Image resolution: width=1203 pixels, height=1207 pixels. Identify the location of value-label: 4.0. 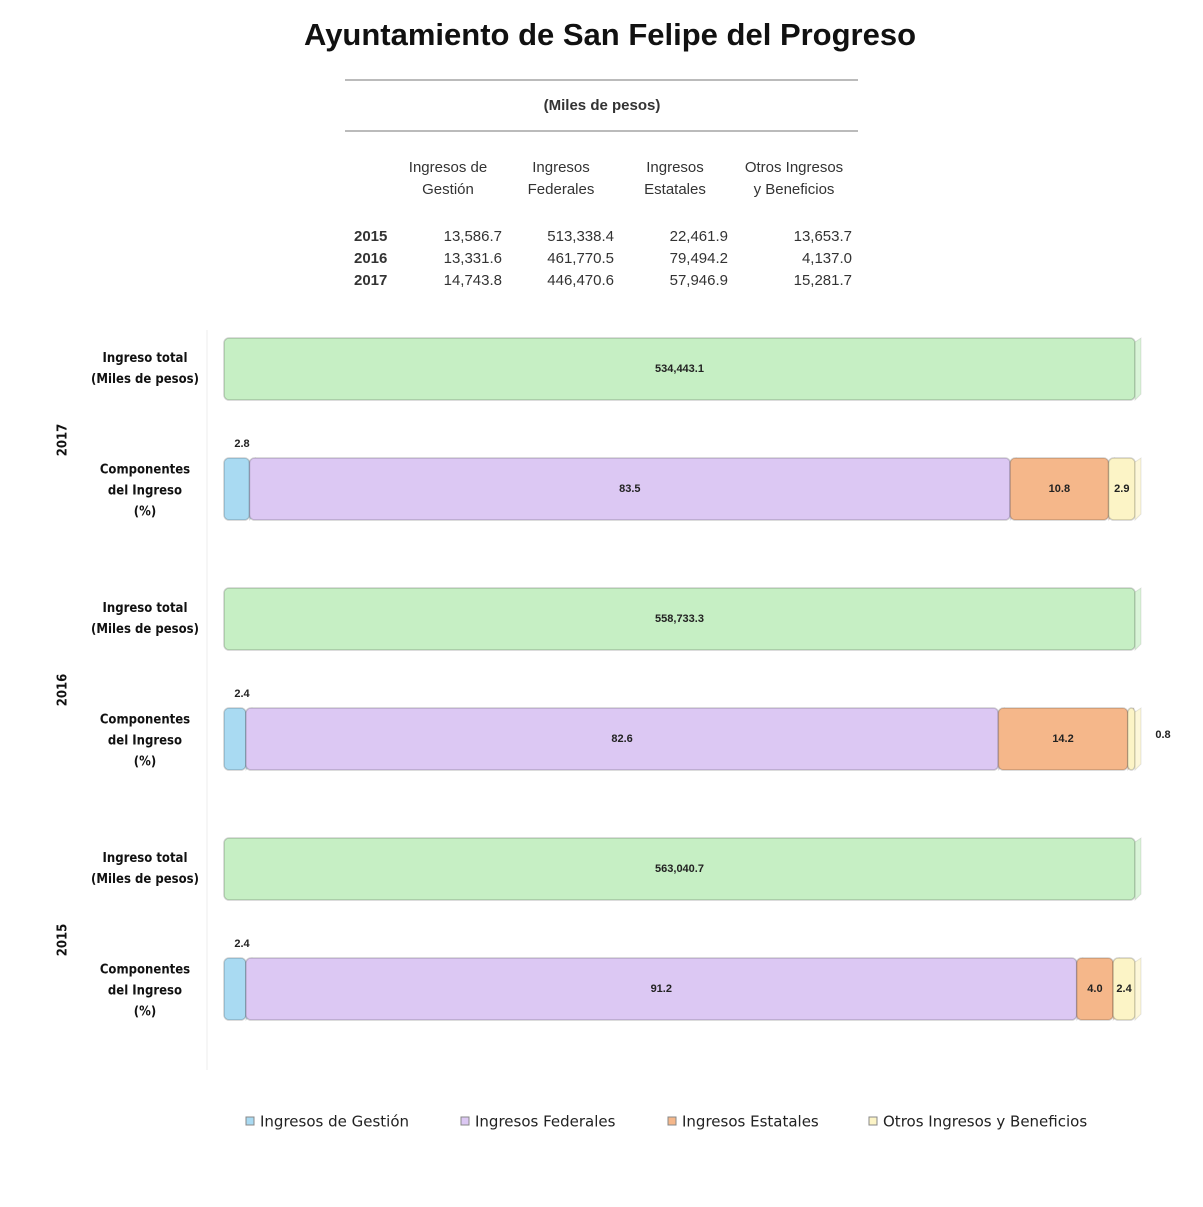
(1094, 989).